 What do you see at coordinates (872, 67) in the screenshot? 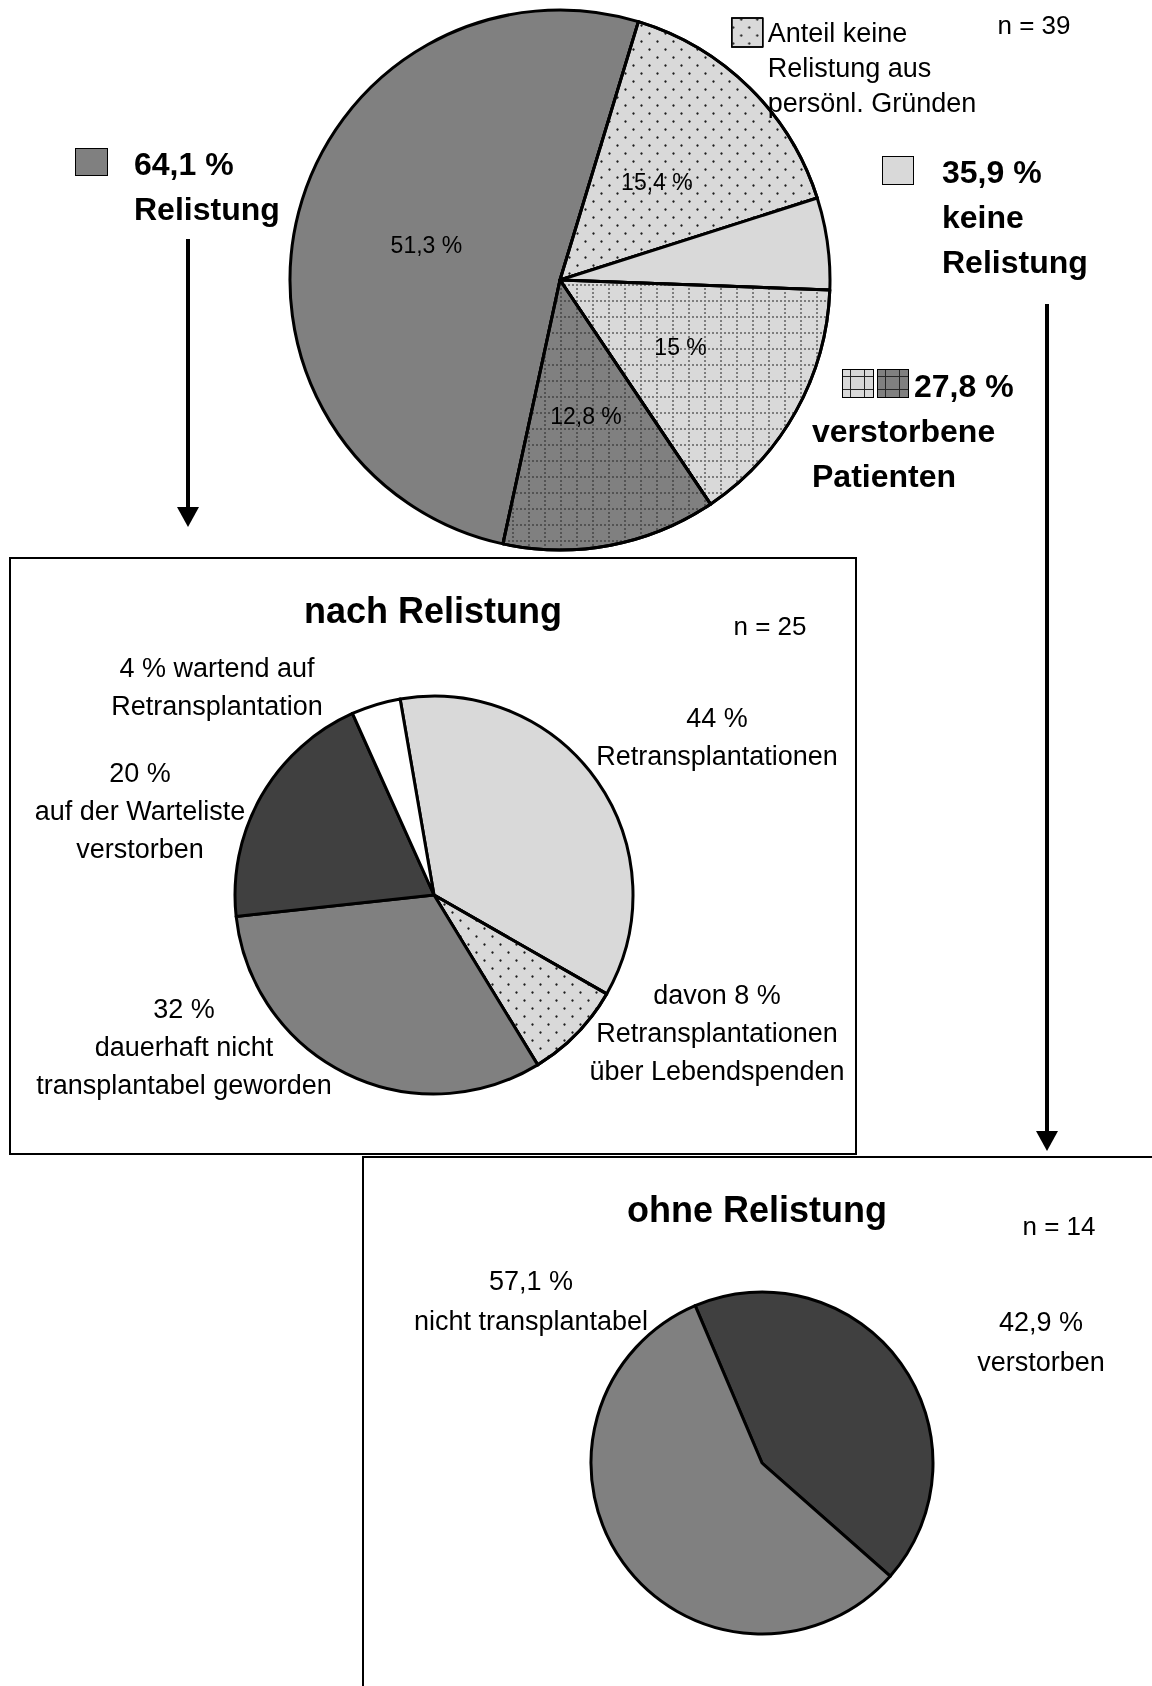
I see `legend-label: Anteil keine Relistung aus persönl. Gründen` at bounding box center [872, 67].